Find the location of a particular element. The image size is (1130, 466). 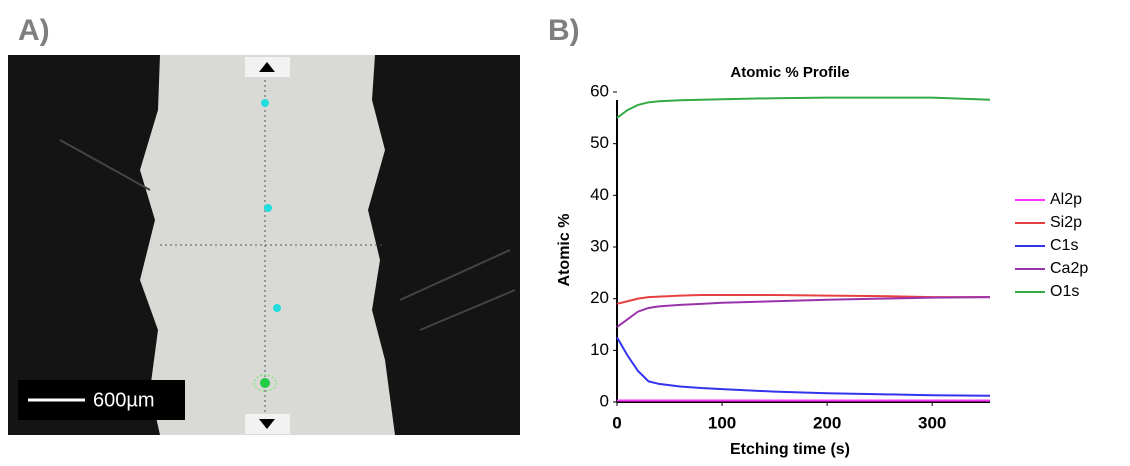

x-tick-label: 200 is located at coordinates (827, 422).